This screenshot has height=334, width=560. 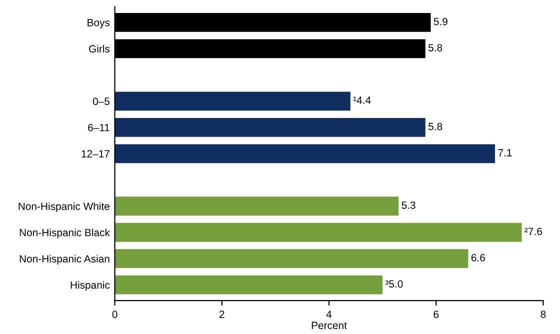 I want to click on x-axis-title: Percent, so click(x=329, y=326).